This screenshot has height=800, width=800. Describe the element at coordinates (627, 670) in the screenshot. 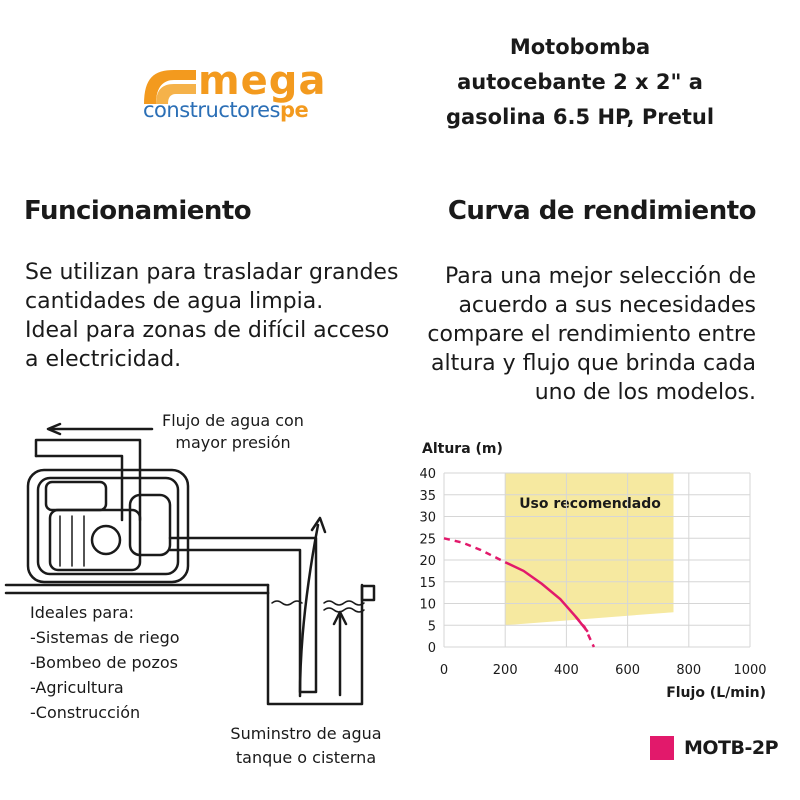

I see `x-tick-label: 600` at that location.